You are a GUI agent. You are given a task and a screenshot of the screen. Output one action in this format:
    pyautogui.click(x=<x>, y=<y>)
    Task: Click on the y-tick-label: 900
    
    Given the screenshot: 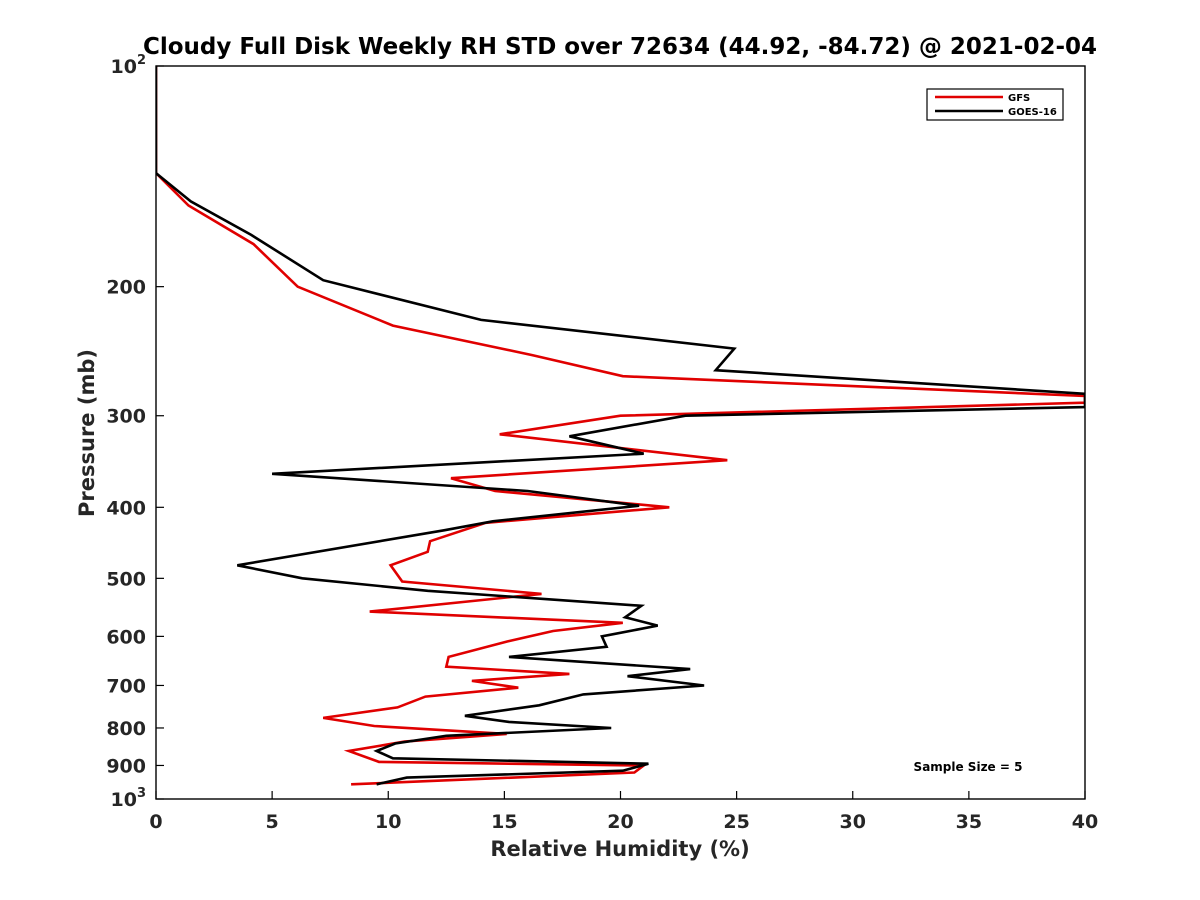 What is the action you would take?
    pyautogui.click(x=126, y=766)
    